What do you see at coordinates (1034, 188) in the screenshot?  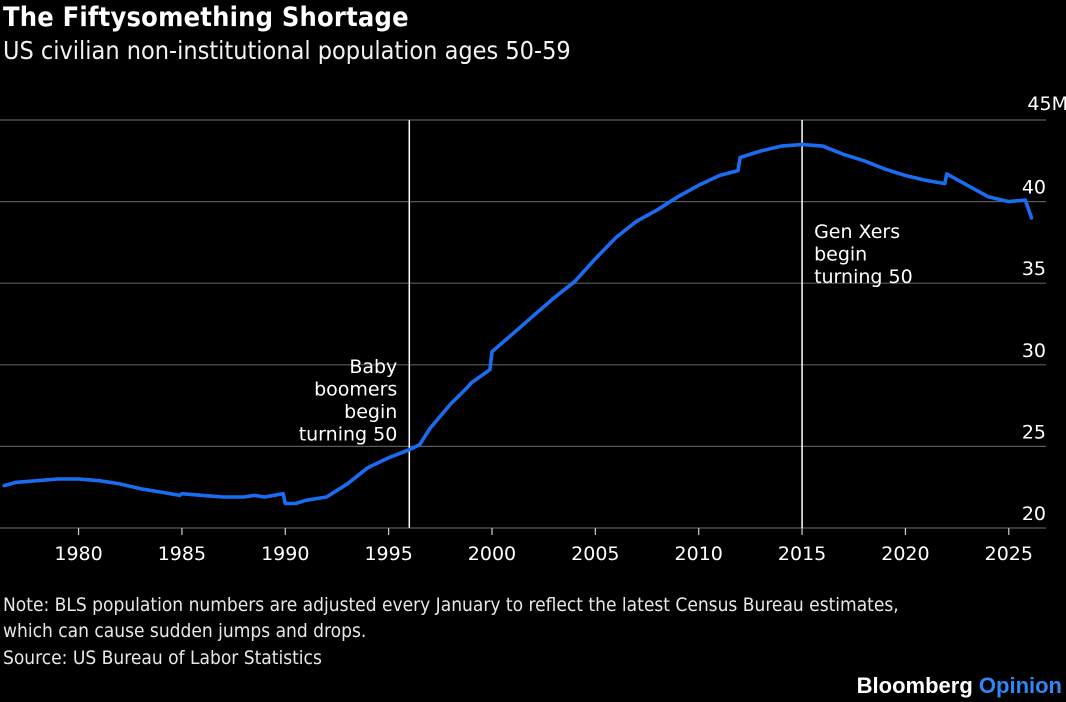 I see `y-tick-label: 40` at bounding box center [1034, 188].